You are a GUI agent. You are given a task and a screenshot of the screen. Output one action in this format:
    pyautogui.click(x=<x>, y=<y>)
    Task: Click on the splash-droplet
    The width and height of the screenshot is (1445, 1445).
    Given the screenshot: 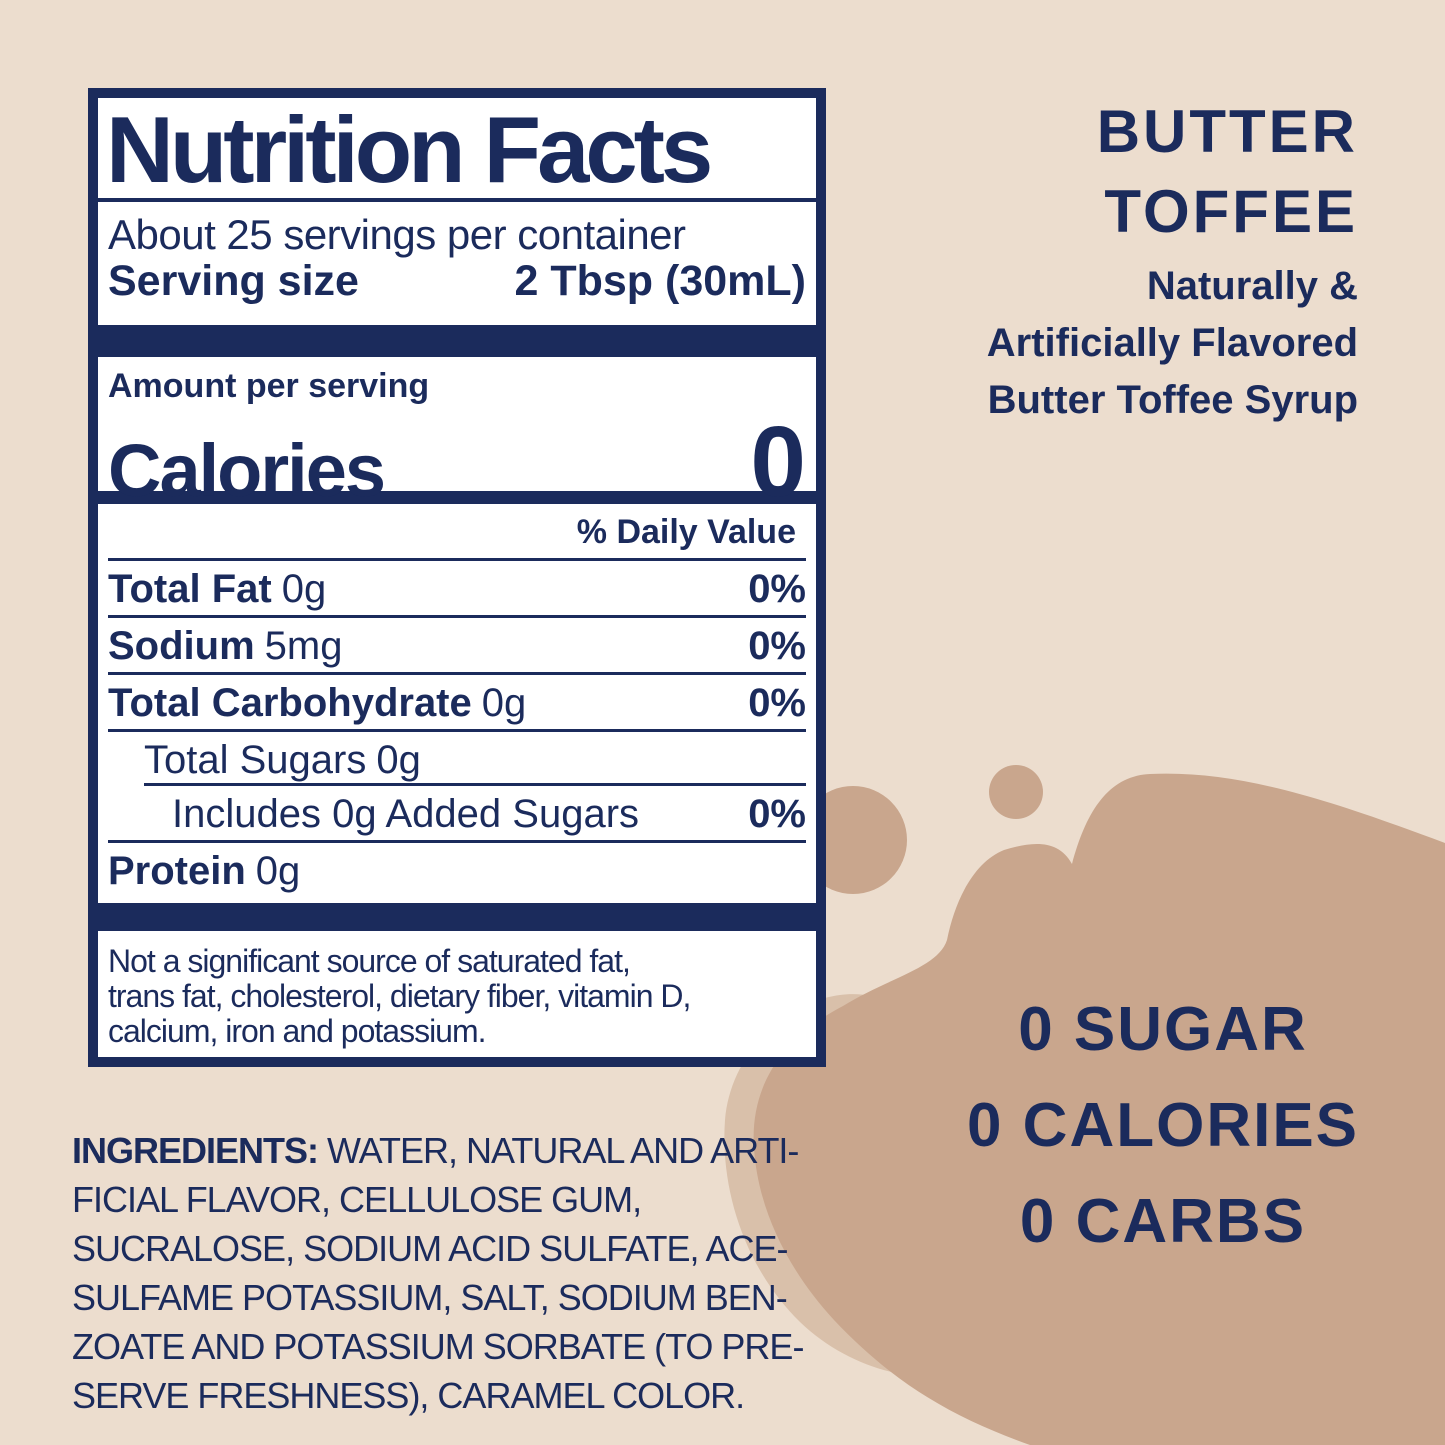 What is the action you would take?
    pyautogui.click(x=1016, y=792)
    